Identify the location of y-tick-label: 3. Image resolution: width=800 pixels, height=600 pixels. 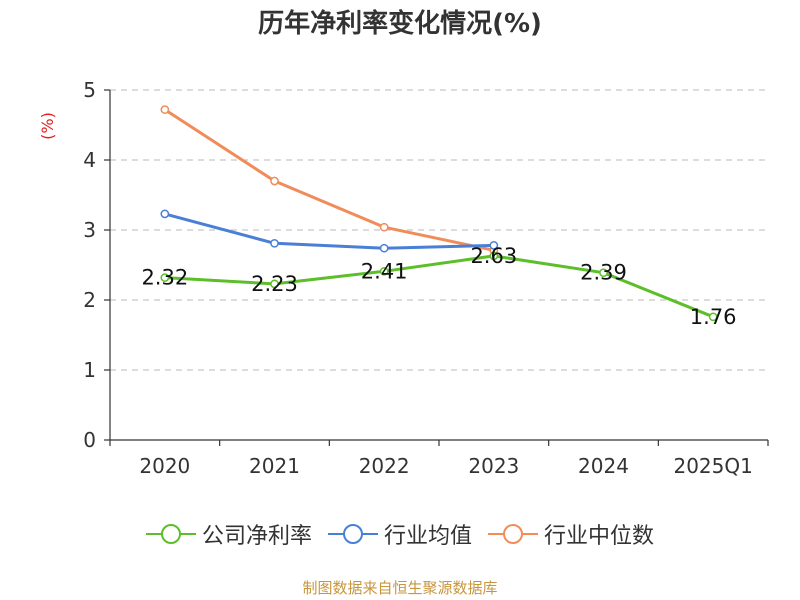
(89, 230).